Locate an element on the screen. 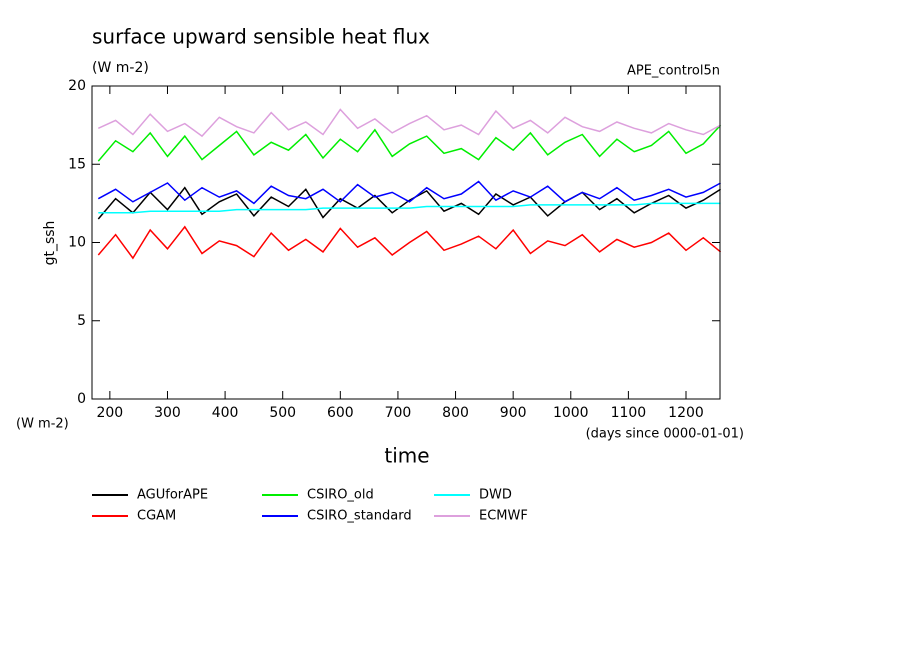 The height and width of the screenshot is (654, 904). x-units: (days since 0000-01-01) is located at coordinates (665, 434).